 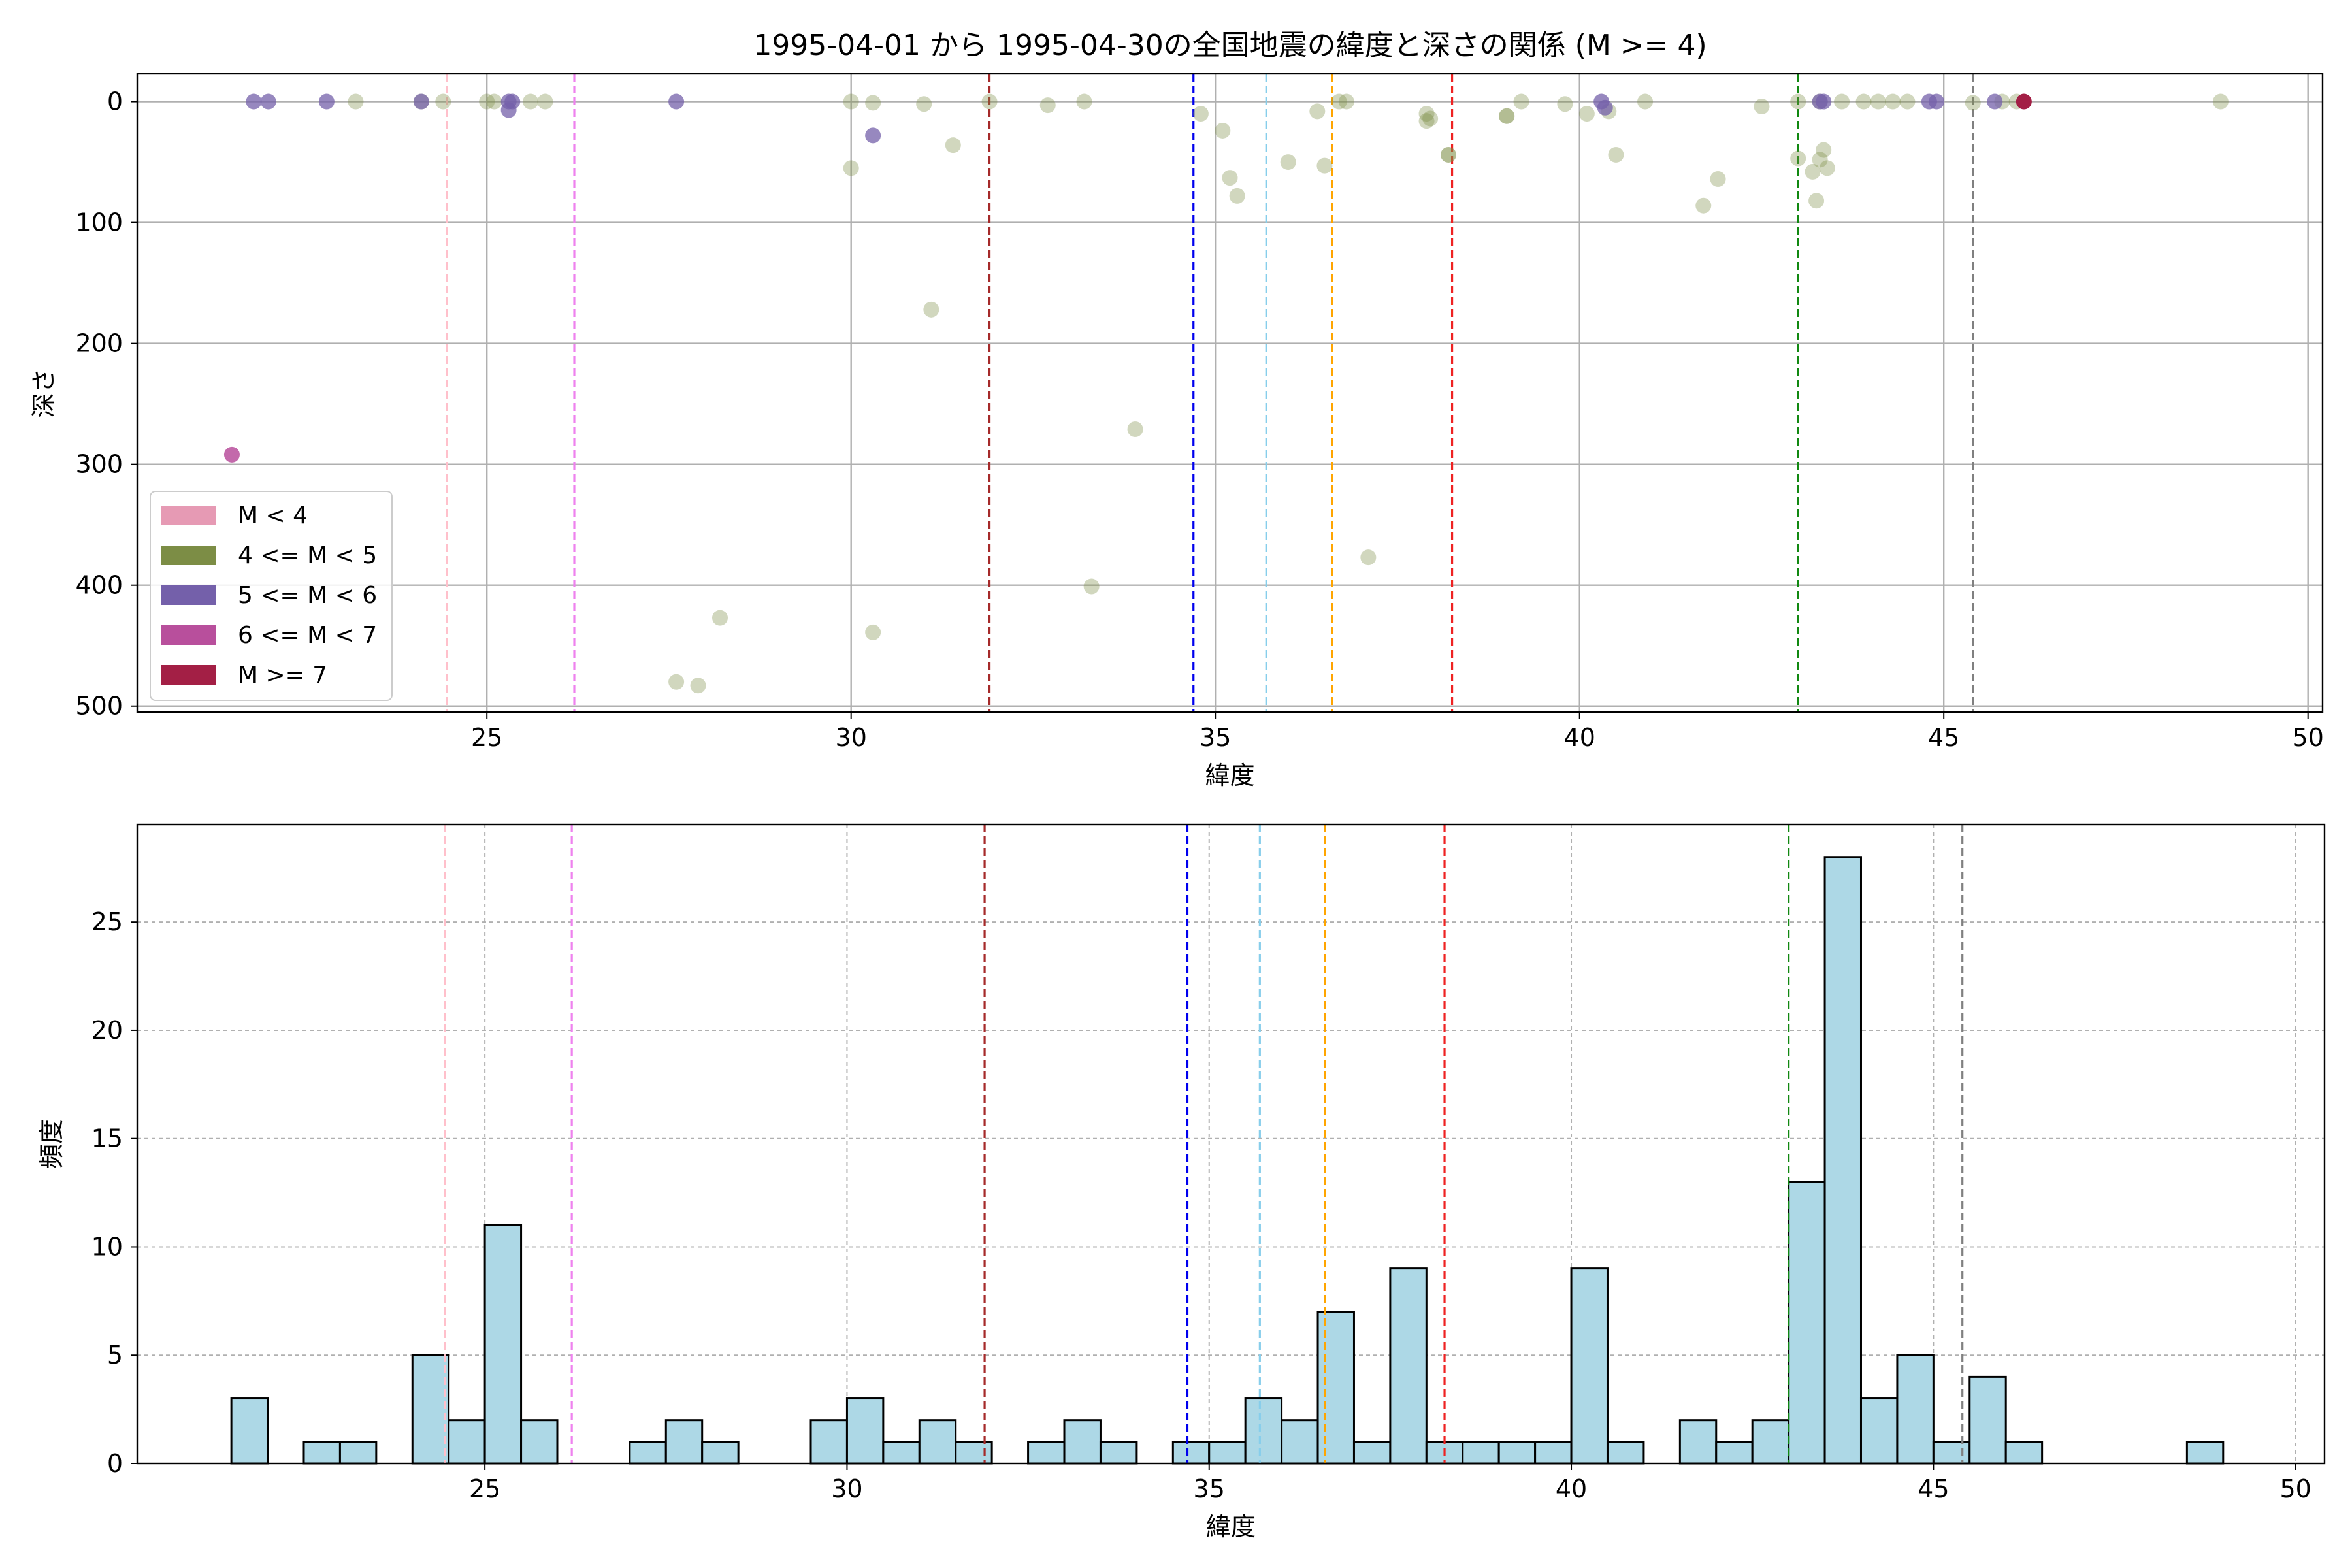 What do you see at coordinates (99, 343) in the screenshot?
I see `scatter-y-tick-label: 200` at bounding box center [99, 343].